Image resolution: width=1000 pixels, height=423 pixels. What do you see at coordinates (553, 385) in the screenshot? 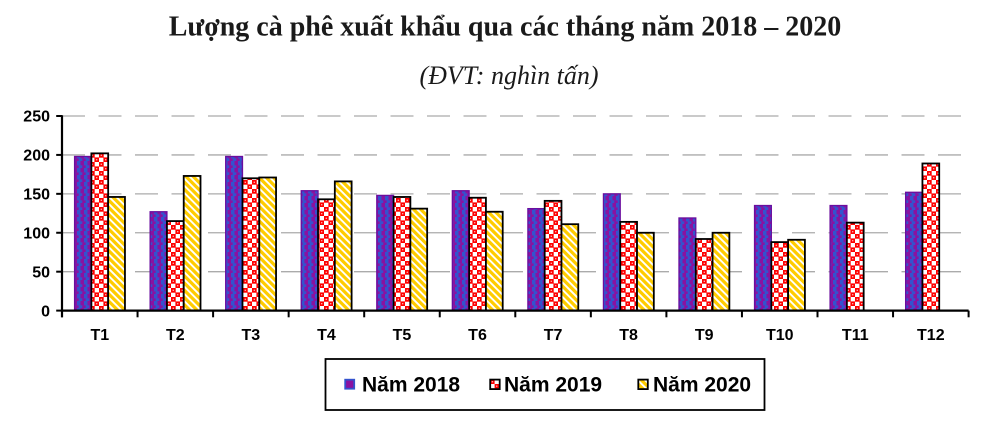
I see `svg-text: Năm 2019` at bounding box center [553, 385].